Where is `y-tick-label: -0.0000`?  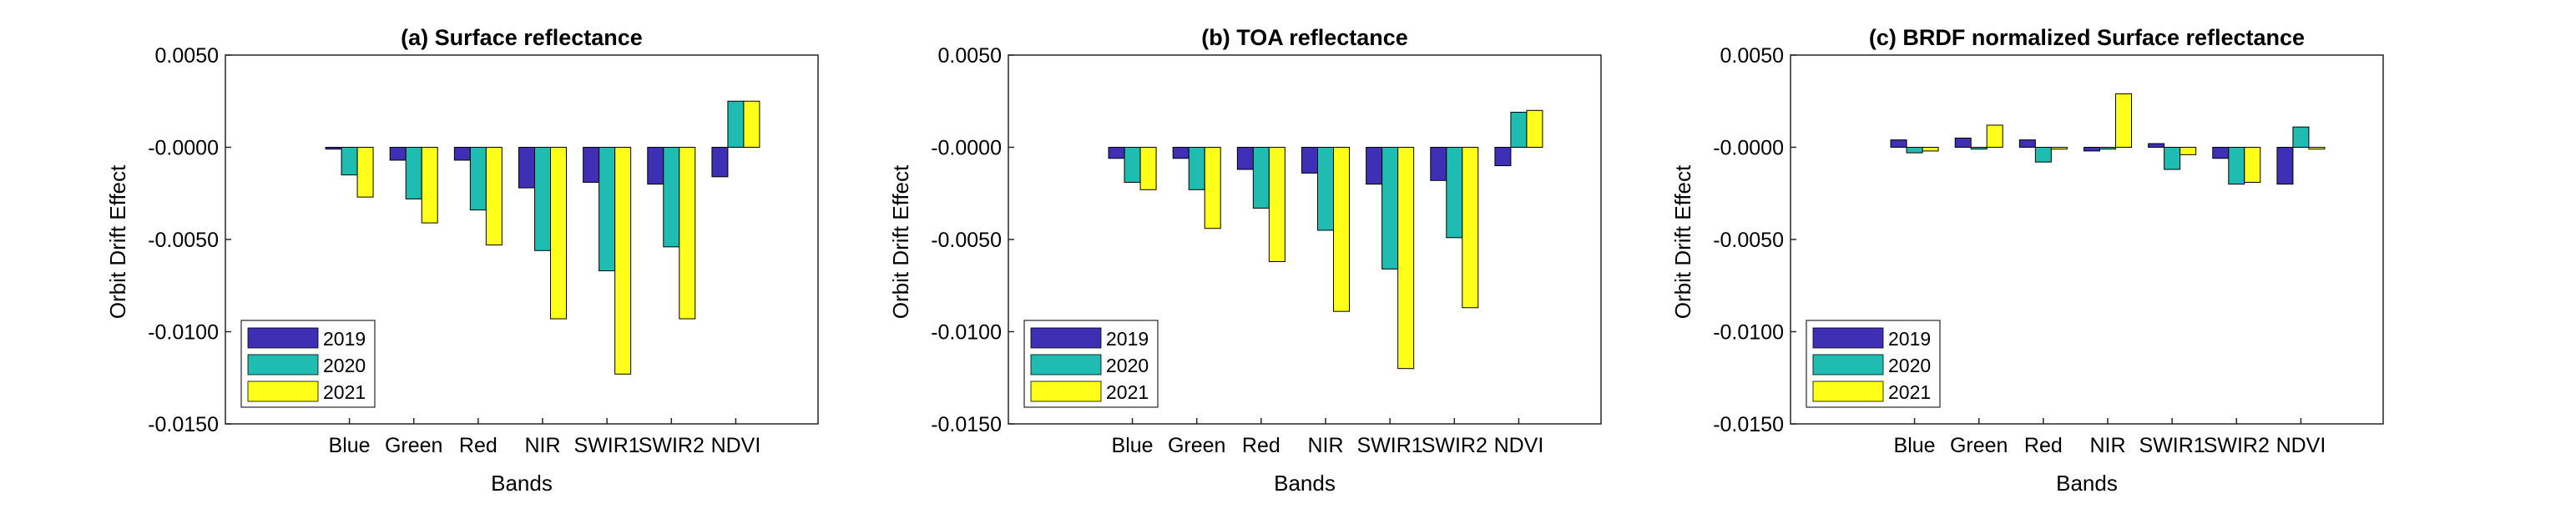 y-tick-label: -0.0000 is located at coordinates (966, 148).